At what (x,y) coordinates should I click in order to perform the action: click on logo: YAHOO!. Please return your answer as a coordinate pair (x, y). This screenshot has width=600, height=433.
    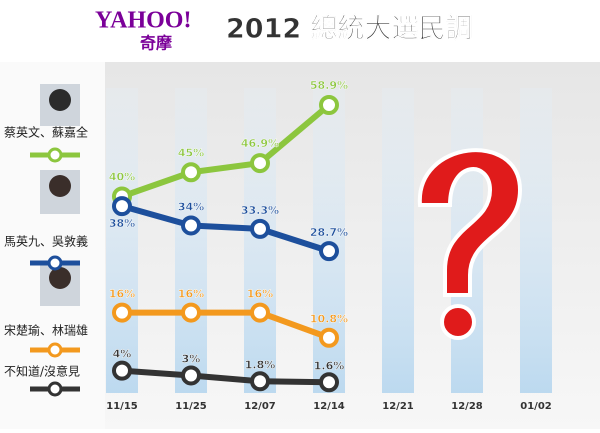
    Looking at the image, I should click on (143, 21).